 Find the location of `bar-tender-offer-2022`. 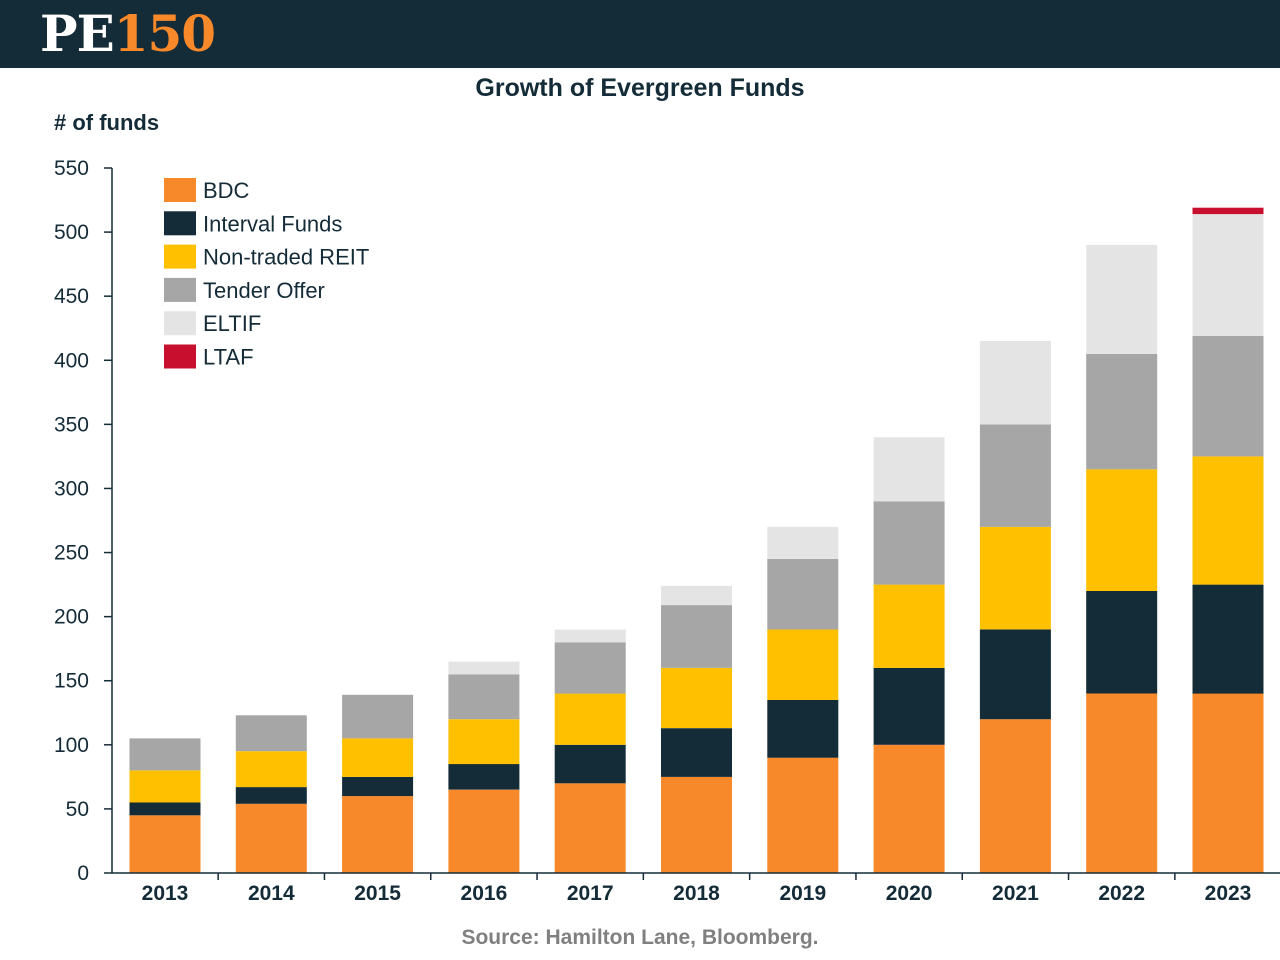

bar-tender-offer-2022 is located at coordinates (1122, 411).